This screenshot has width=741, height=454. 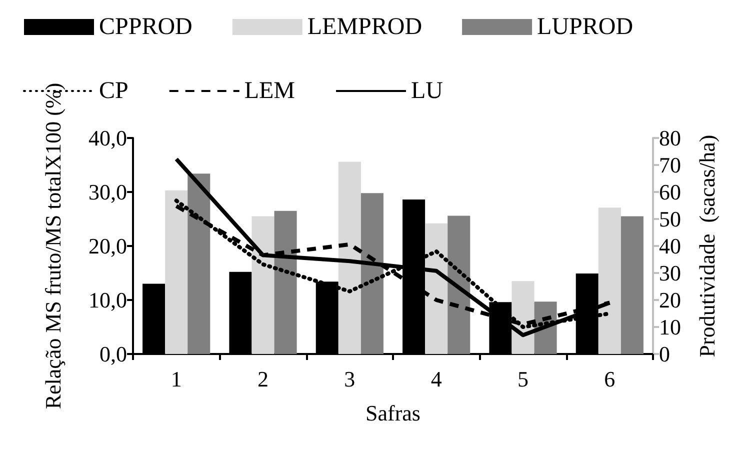 I want to click on x-tick-label: 2, so click(x=263, y=379).